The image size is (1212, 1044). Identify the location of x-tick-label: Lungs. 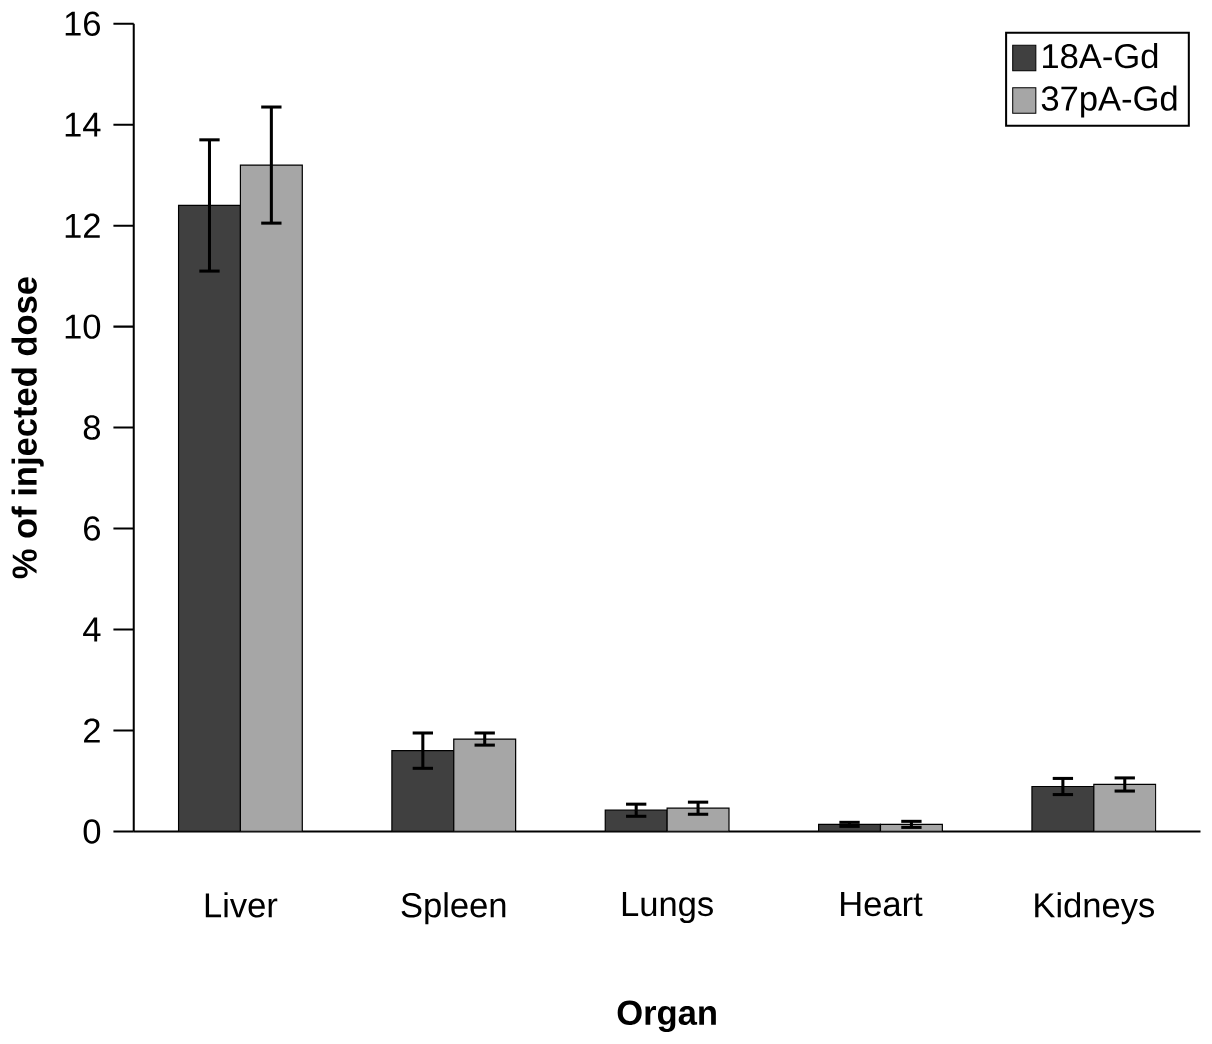
(667, 908).